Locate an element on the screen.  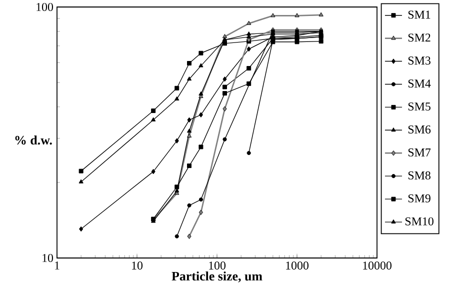
legend-label: SM8 is located at coordinates (419, 175).